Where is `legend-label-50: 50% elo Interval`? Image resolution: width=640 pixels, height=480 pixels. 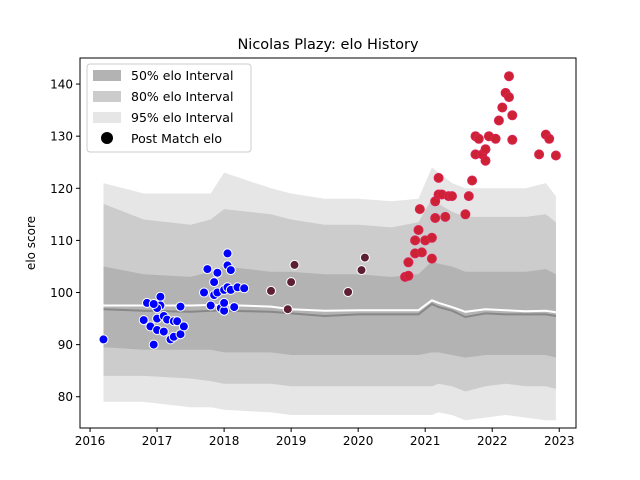
legend-label-50: 50% elo Interval is located at coordinates (182, 75).